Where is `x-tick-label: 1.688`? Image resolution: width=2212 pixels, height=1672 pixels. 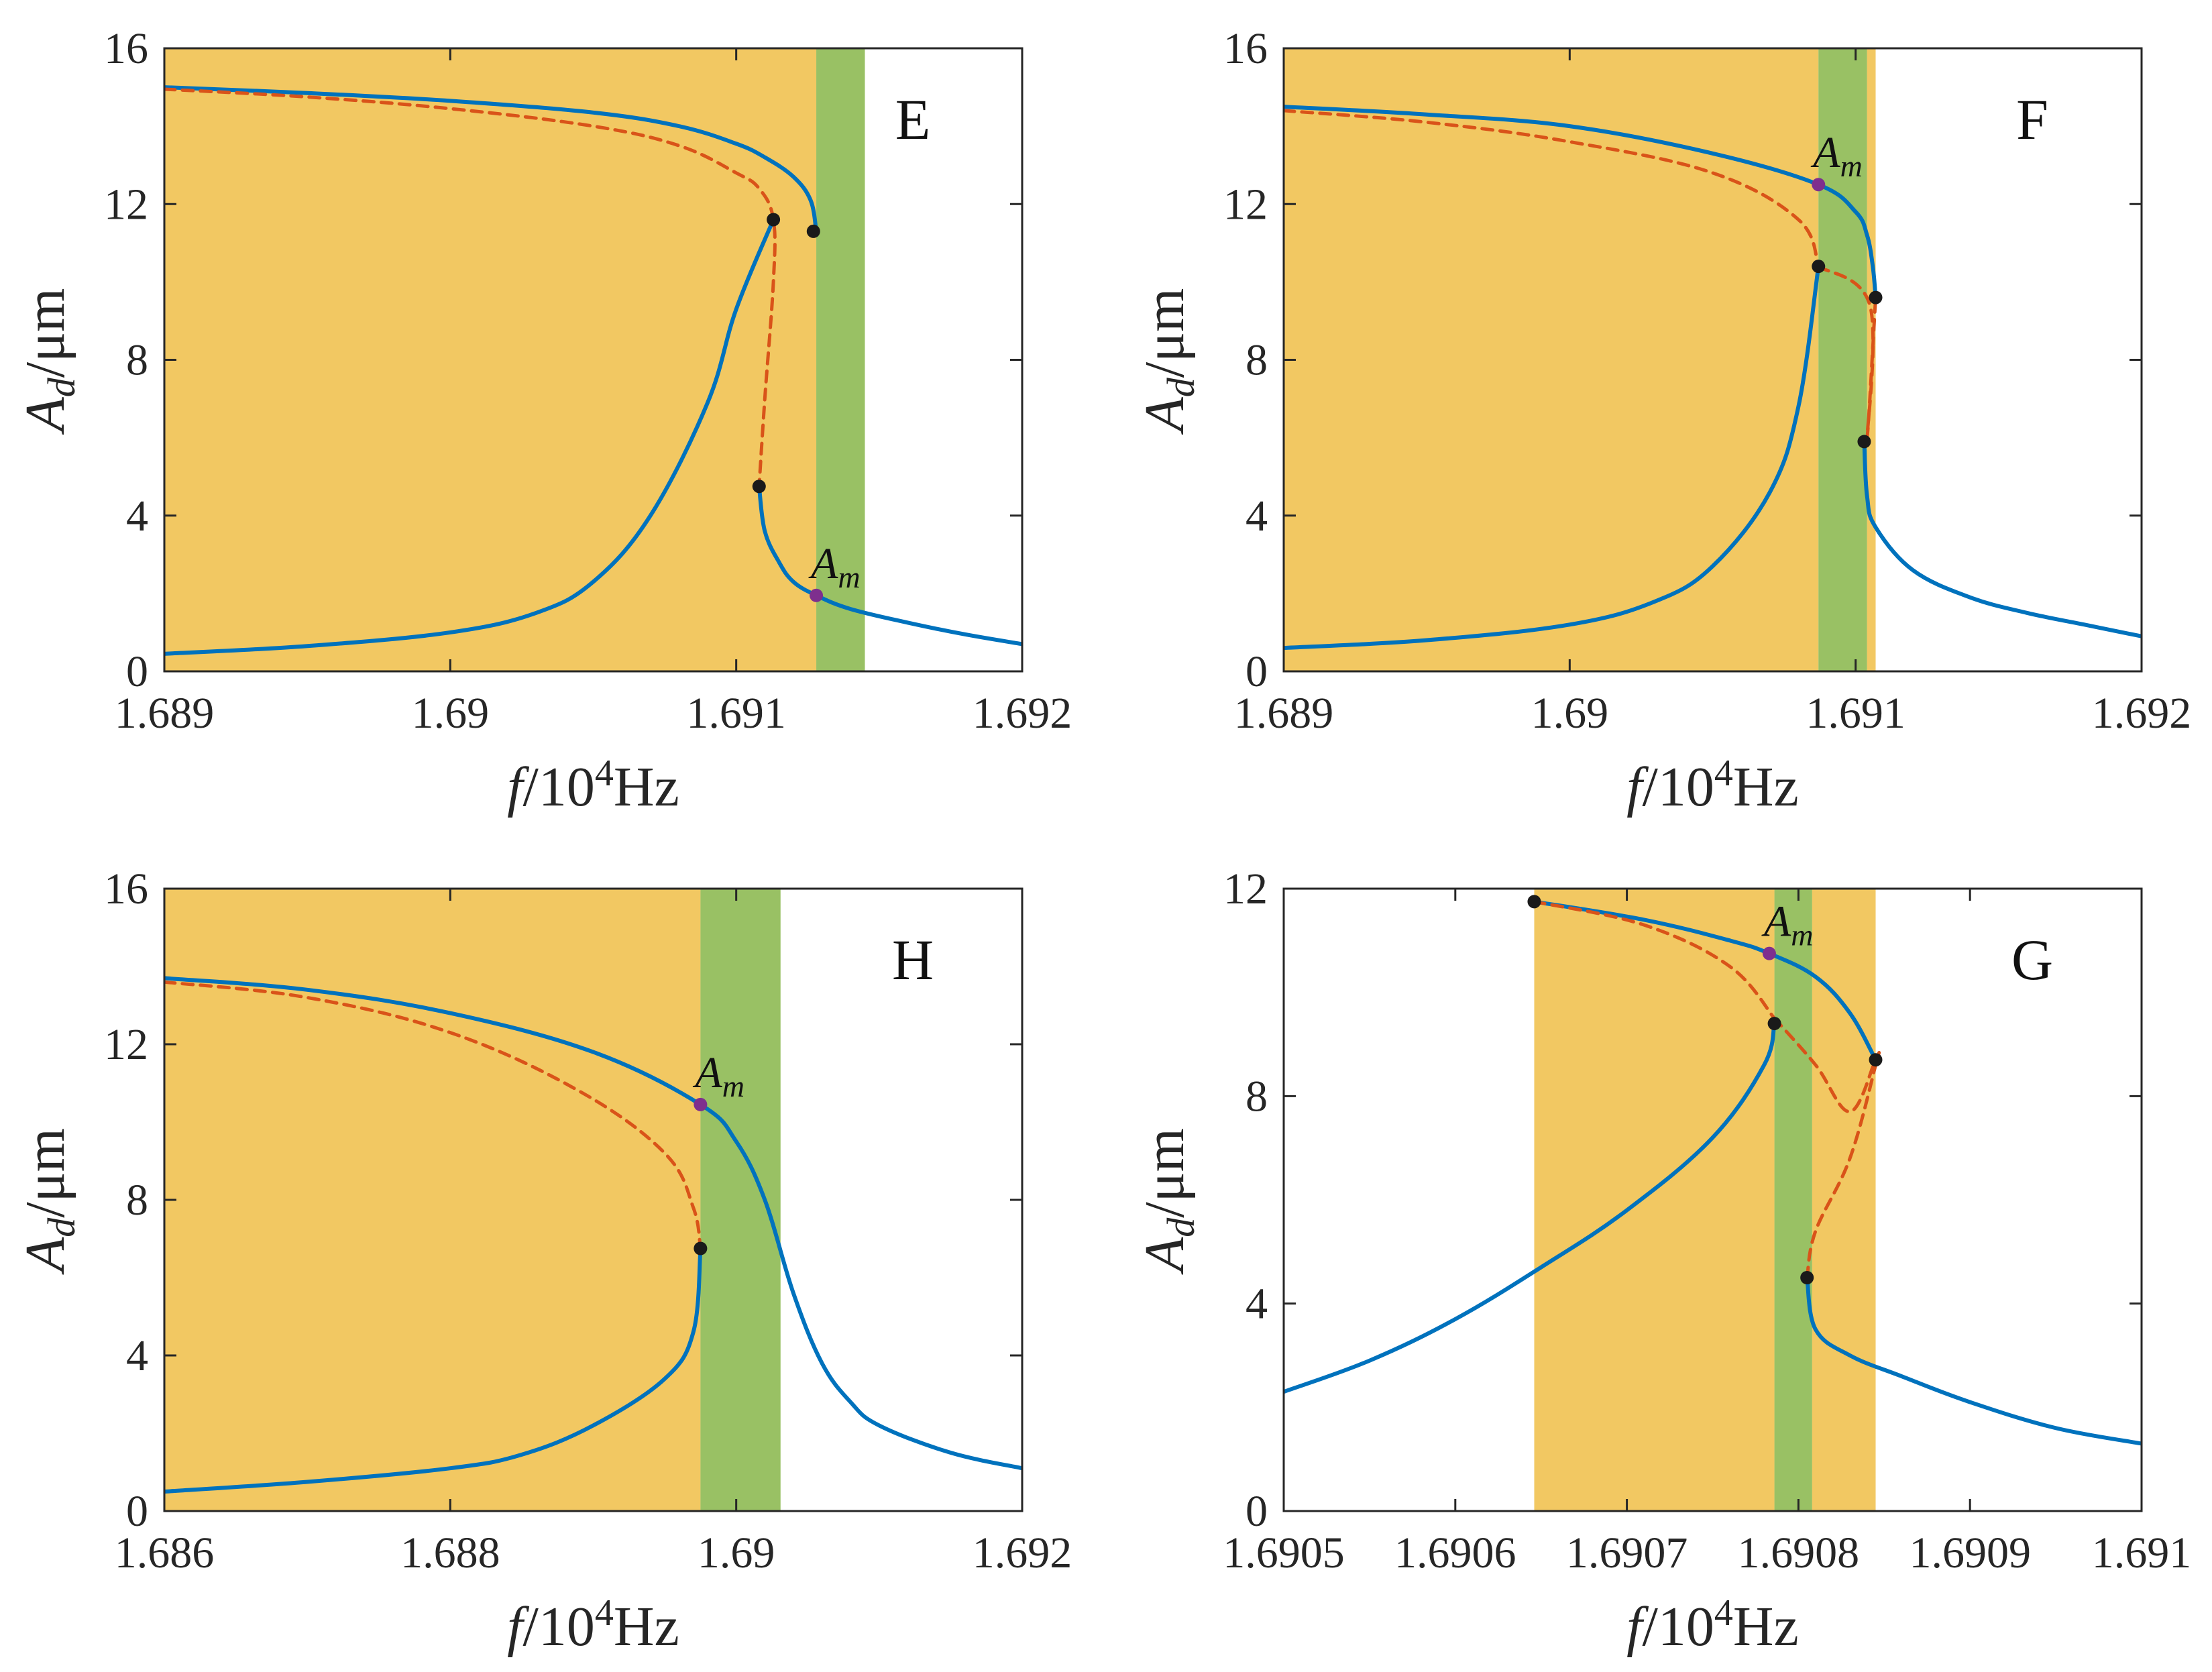 x-tick-label: 1.688 is located at coordinates (450, 1552).